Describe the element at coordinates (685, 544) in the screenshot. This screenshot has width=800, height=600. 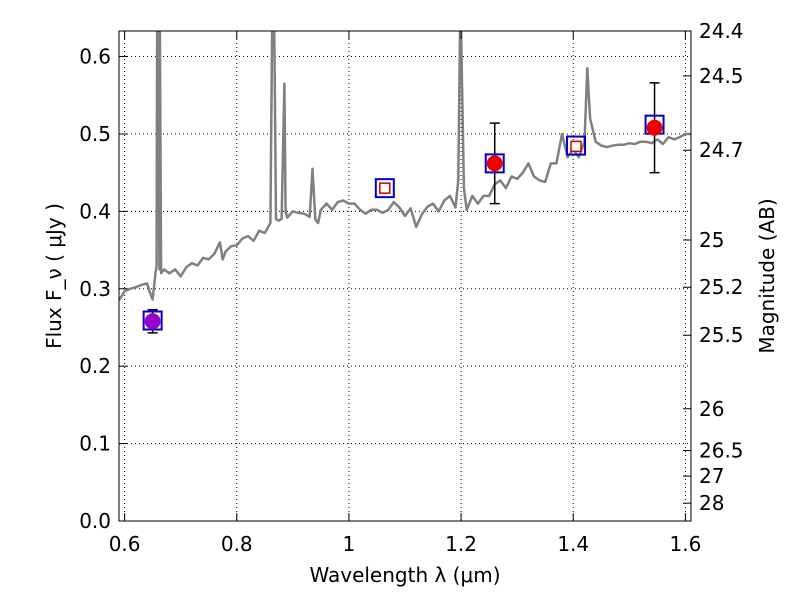
I see `x-tick-label: 1.6` at that location.